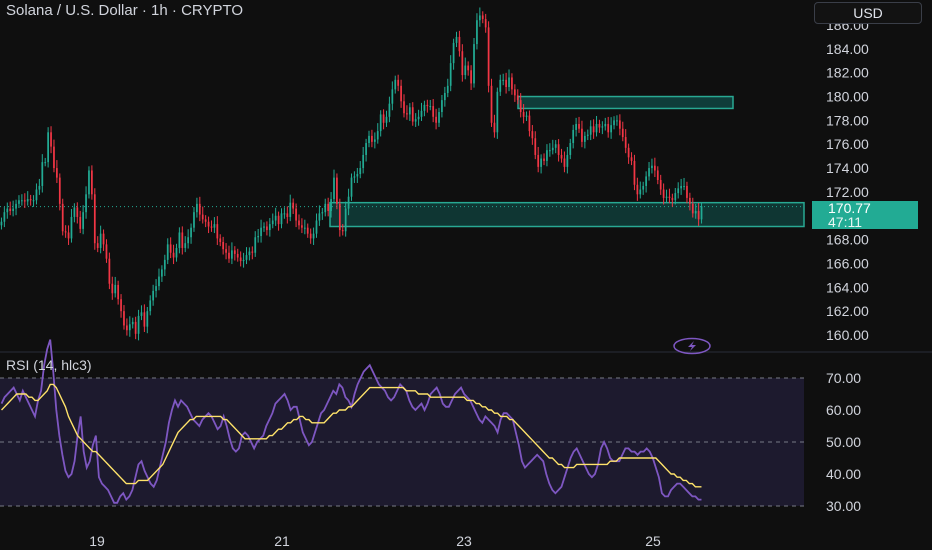  What do you see at coordinates (868, 13) in the screenshot?
I see `currency-selector: USD` at bounding box center [868, 13].